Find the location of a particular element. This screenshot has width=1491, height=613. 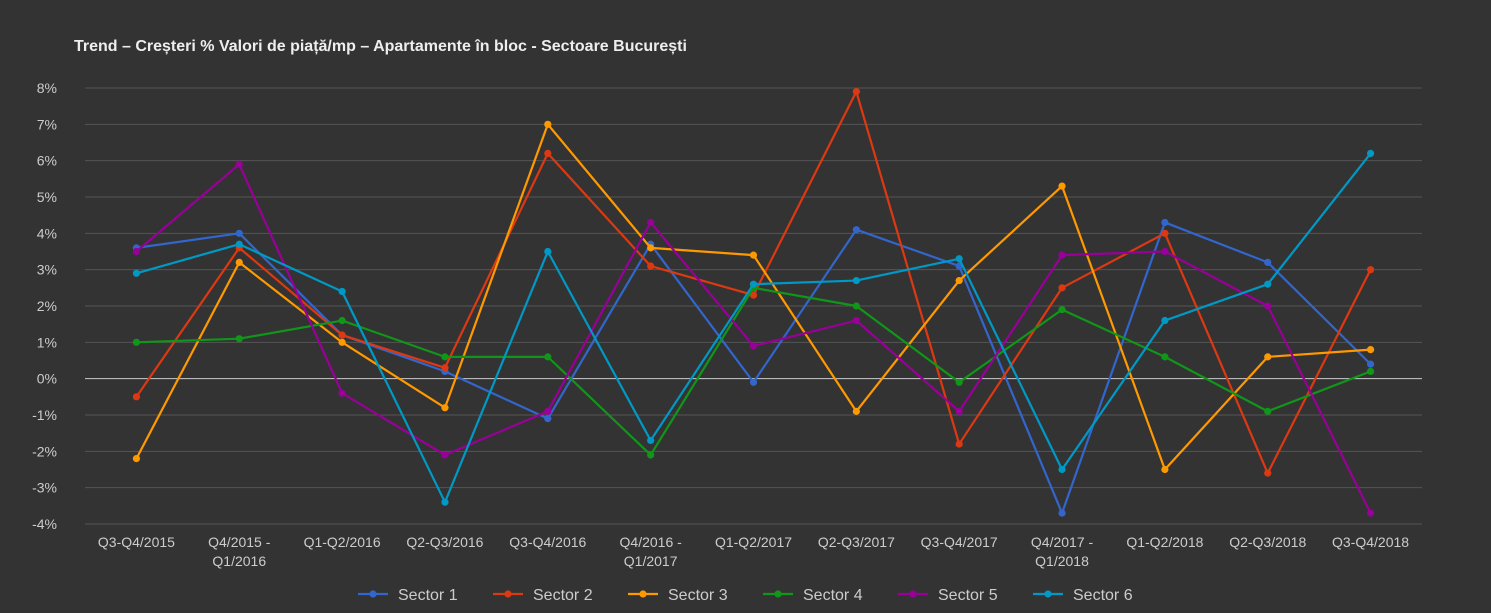

x-tick-label: Q1-Q2/2017 is located at coordinates (753, 542).